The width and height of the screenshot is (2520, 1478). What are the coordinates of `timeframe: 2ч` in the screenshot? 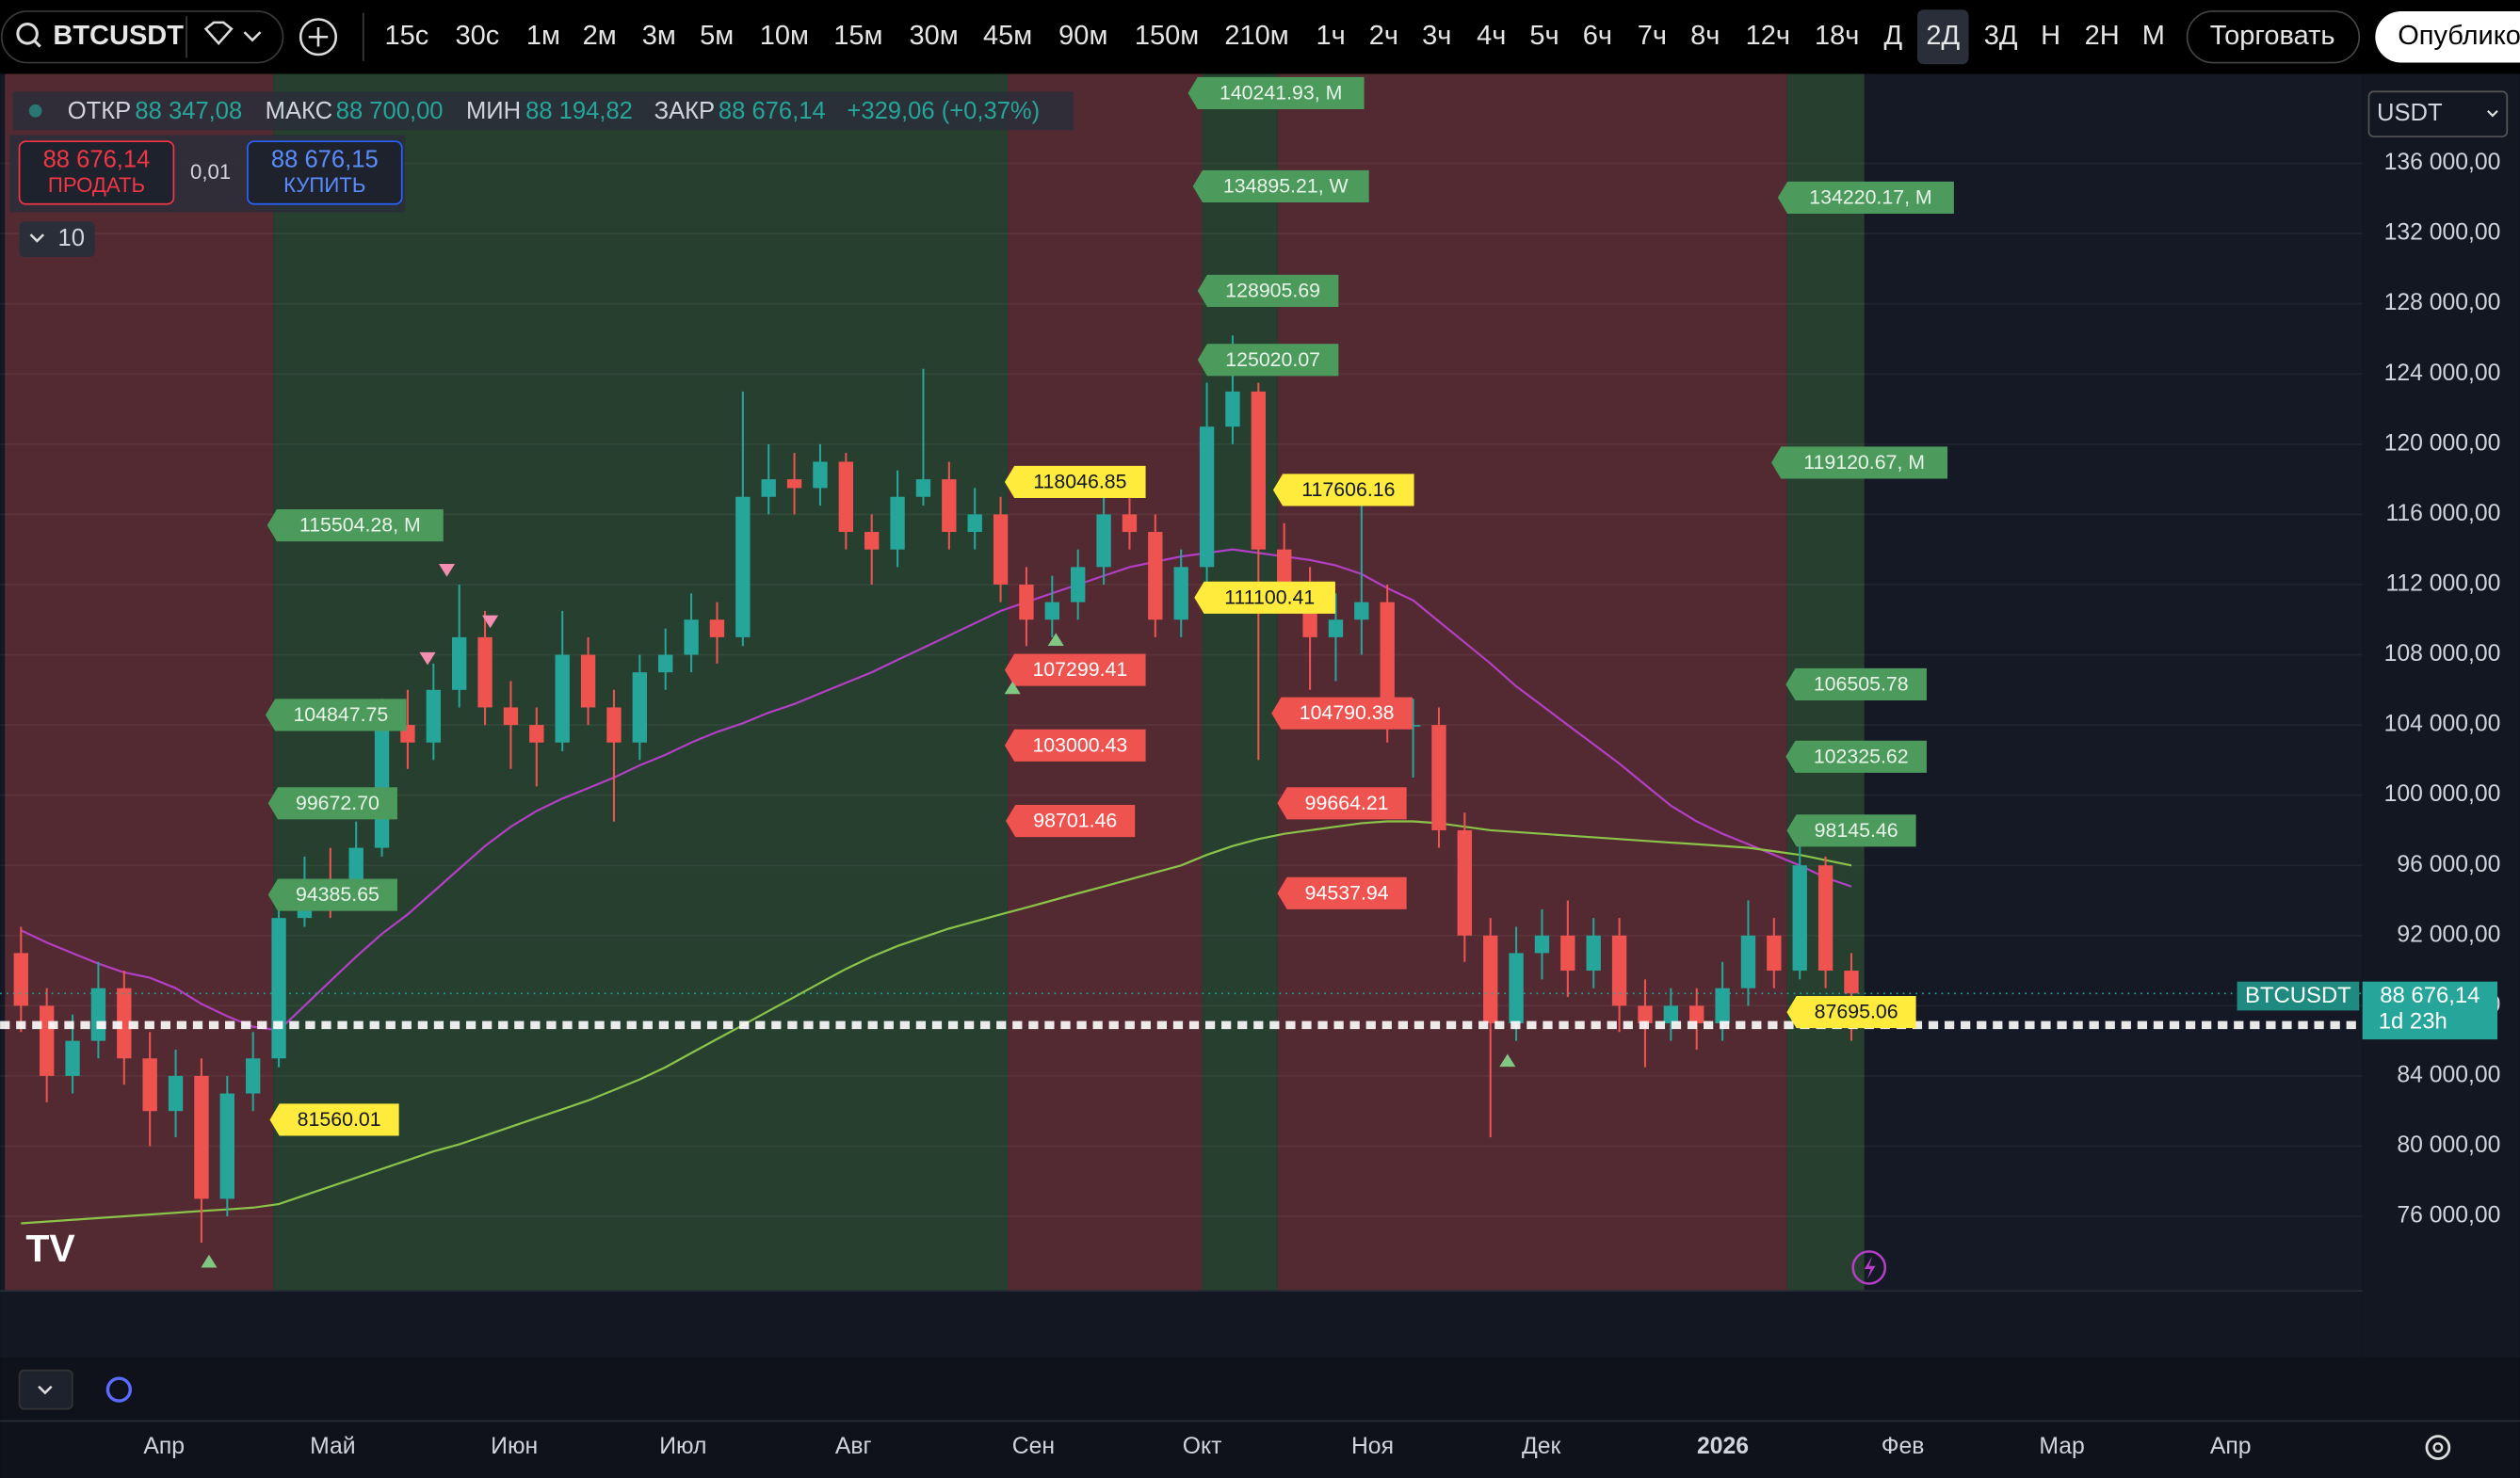 It's located at (1383, 36).